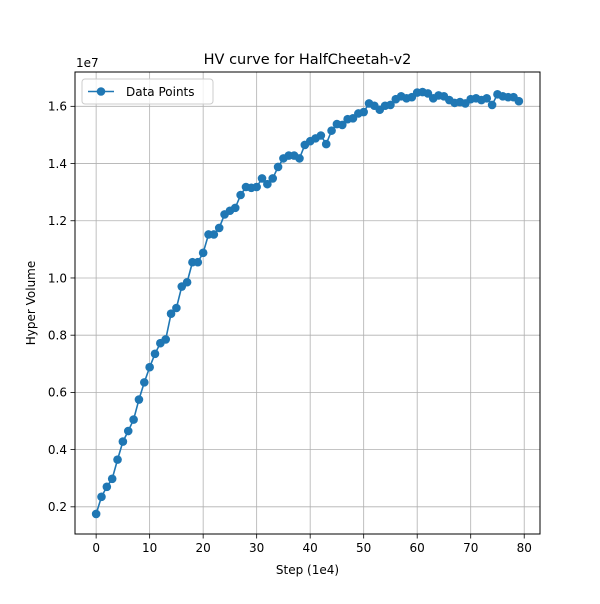  What do you see at coordinates (96, 548) in the screenshot?
I see `x-tick-label: 0` at bounding box center [96, 548].